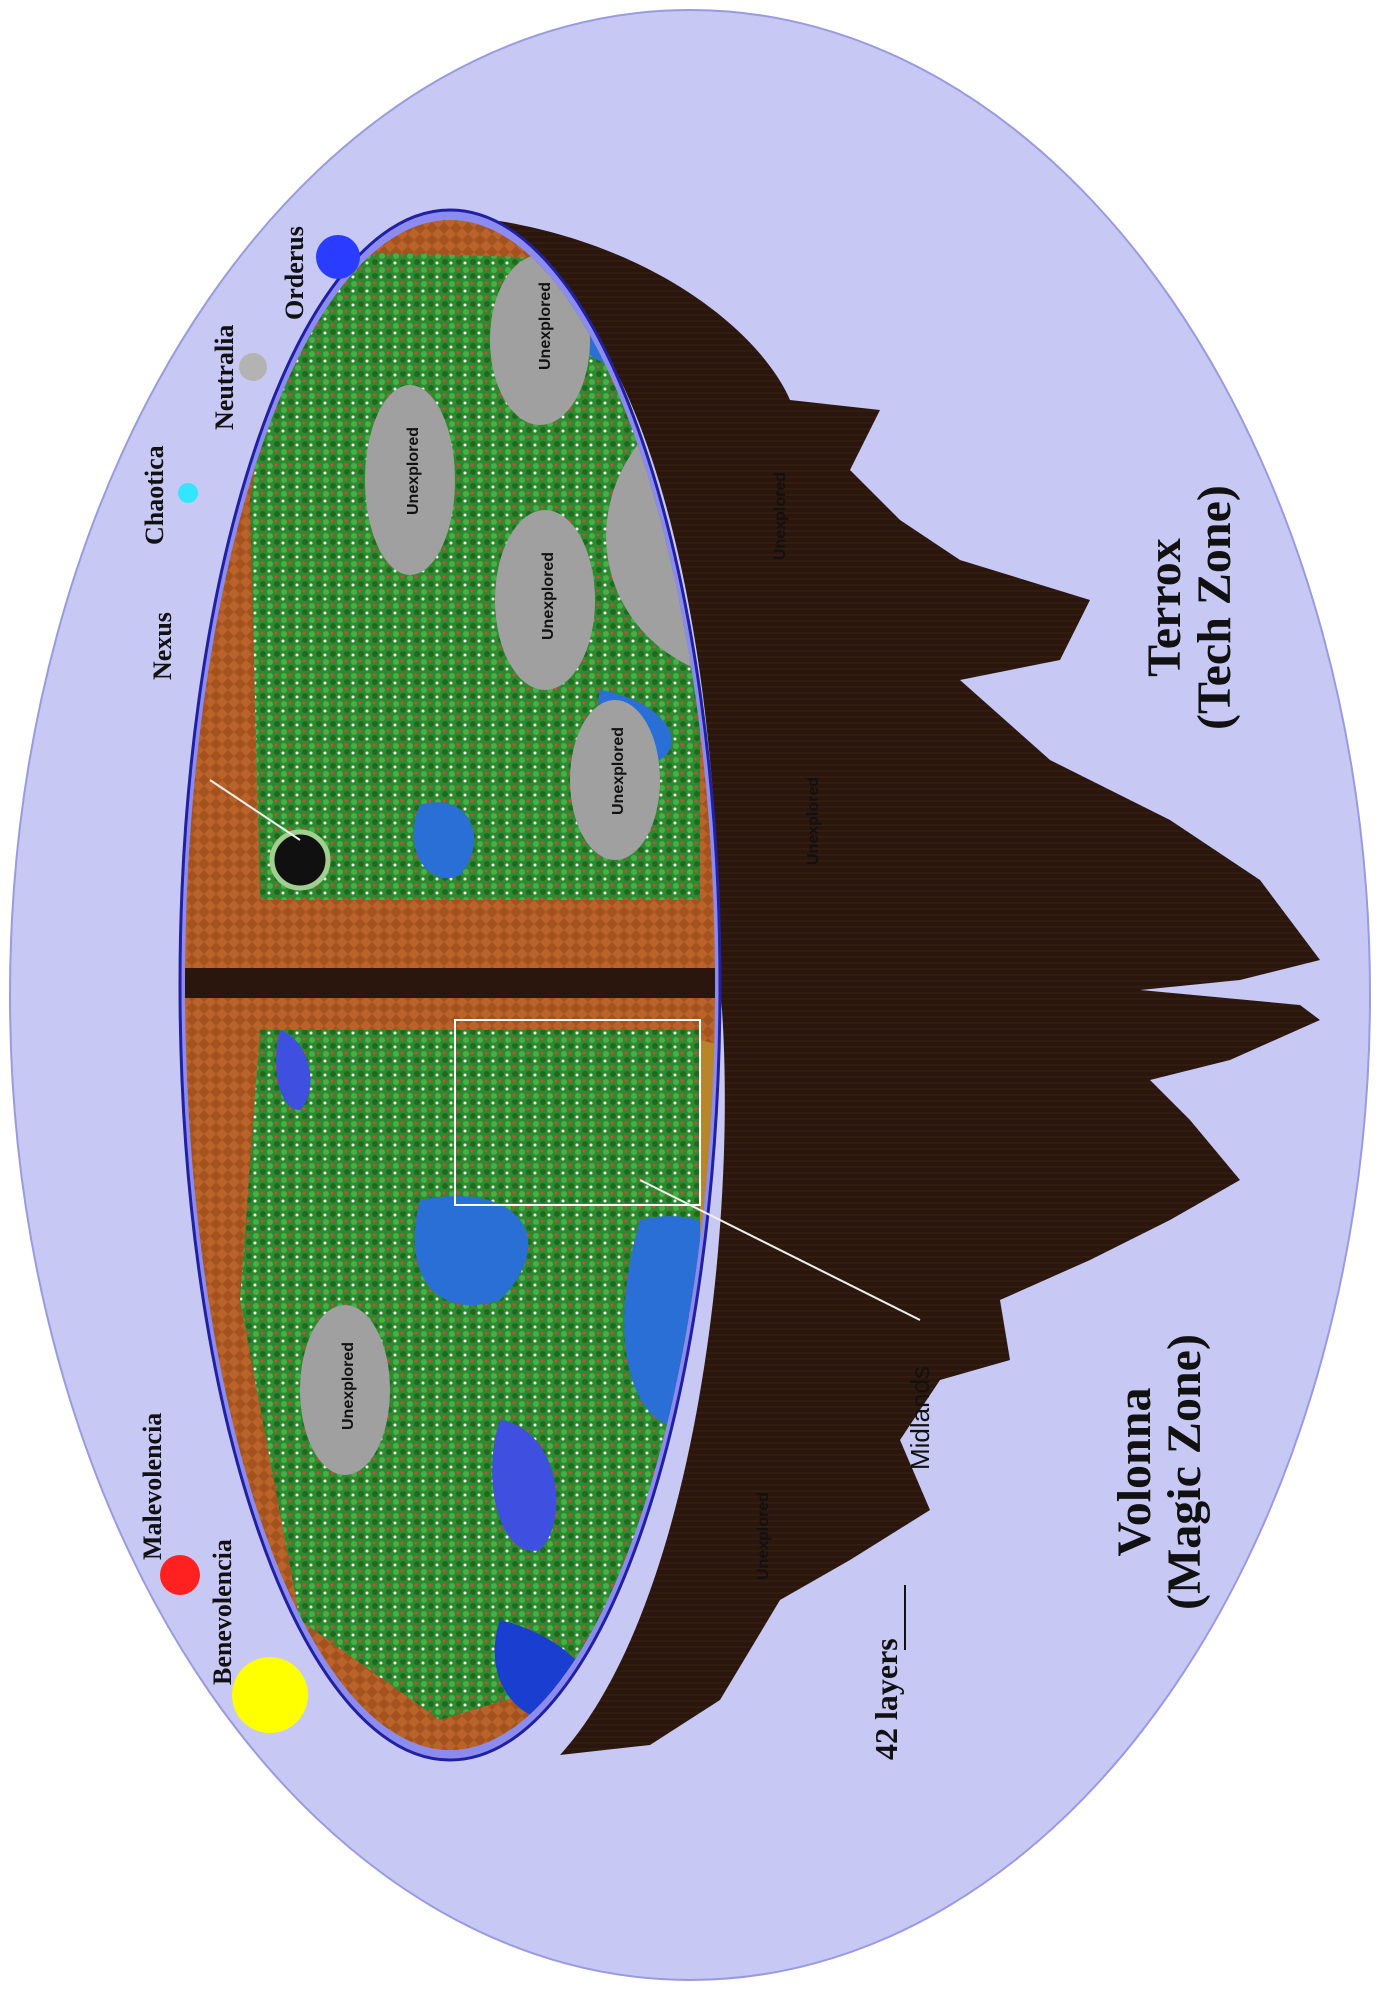 The height and width of the screenshot is (1995, 1387). What do you see at coordinates (152, 1486) in the screenshot?
I see `moon-label-malevolencia: Malevolencia` at bounding box center [152, 1486].